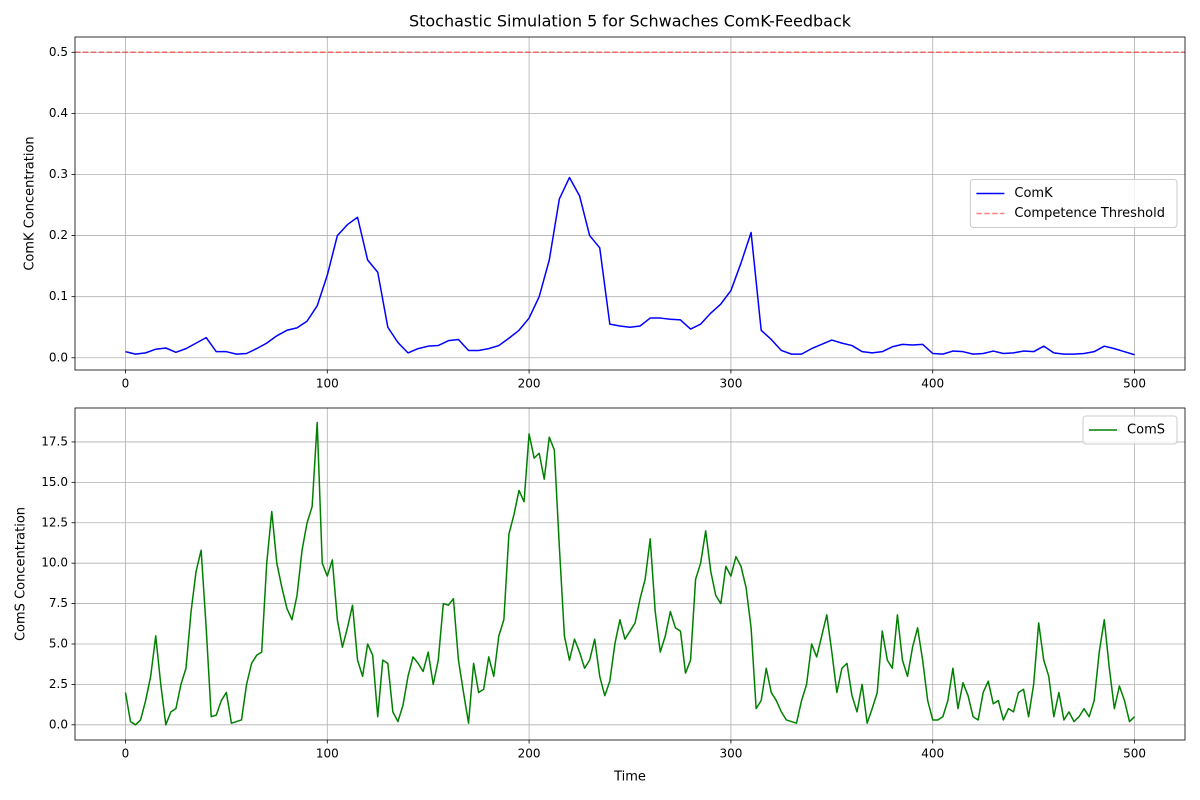 This screenshot has height=800, width=1200. Describe the element at coordinates (58, 113) in the screenshot. I see `y-tick-label: 0.4` at that location.